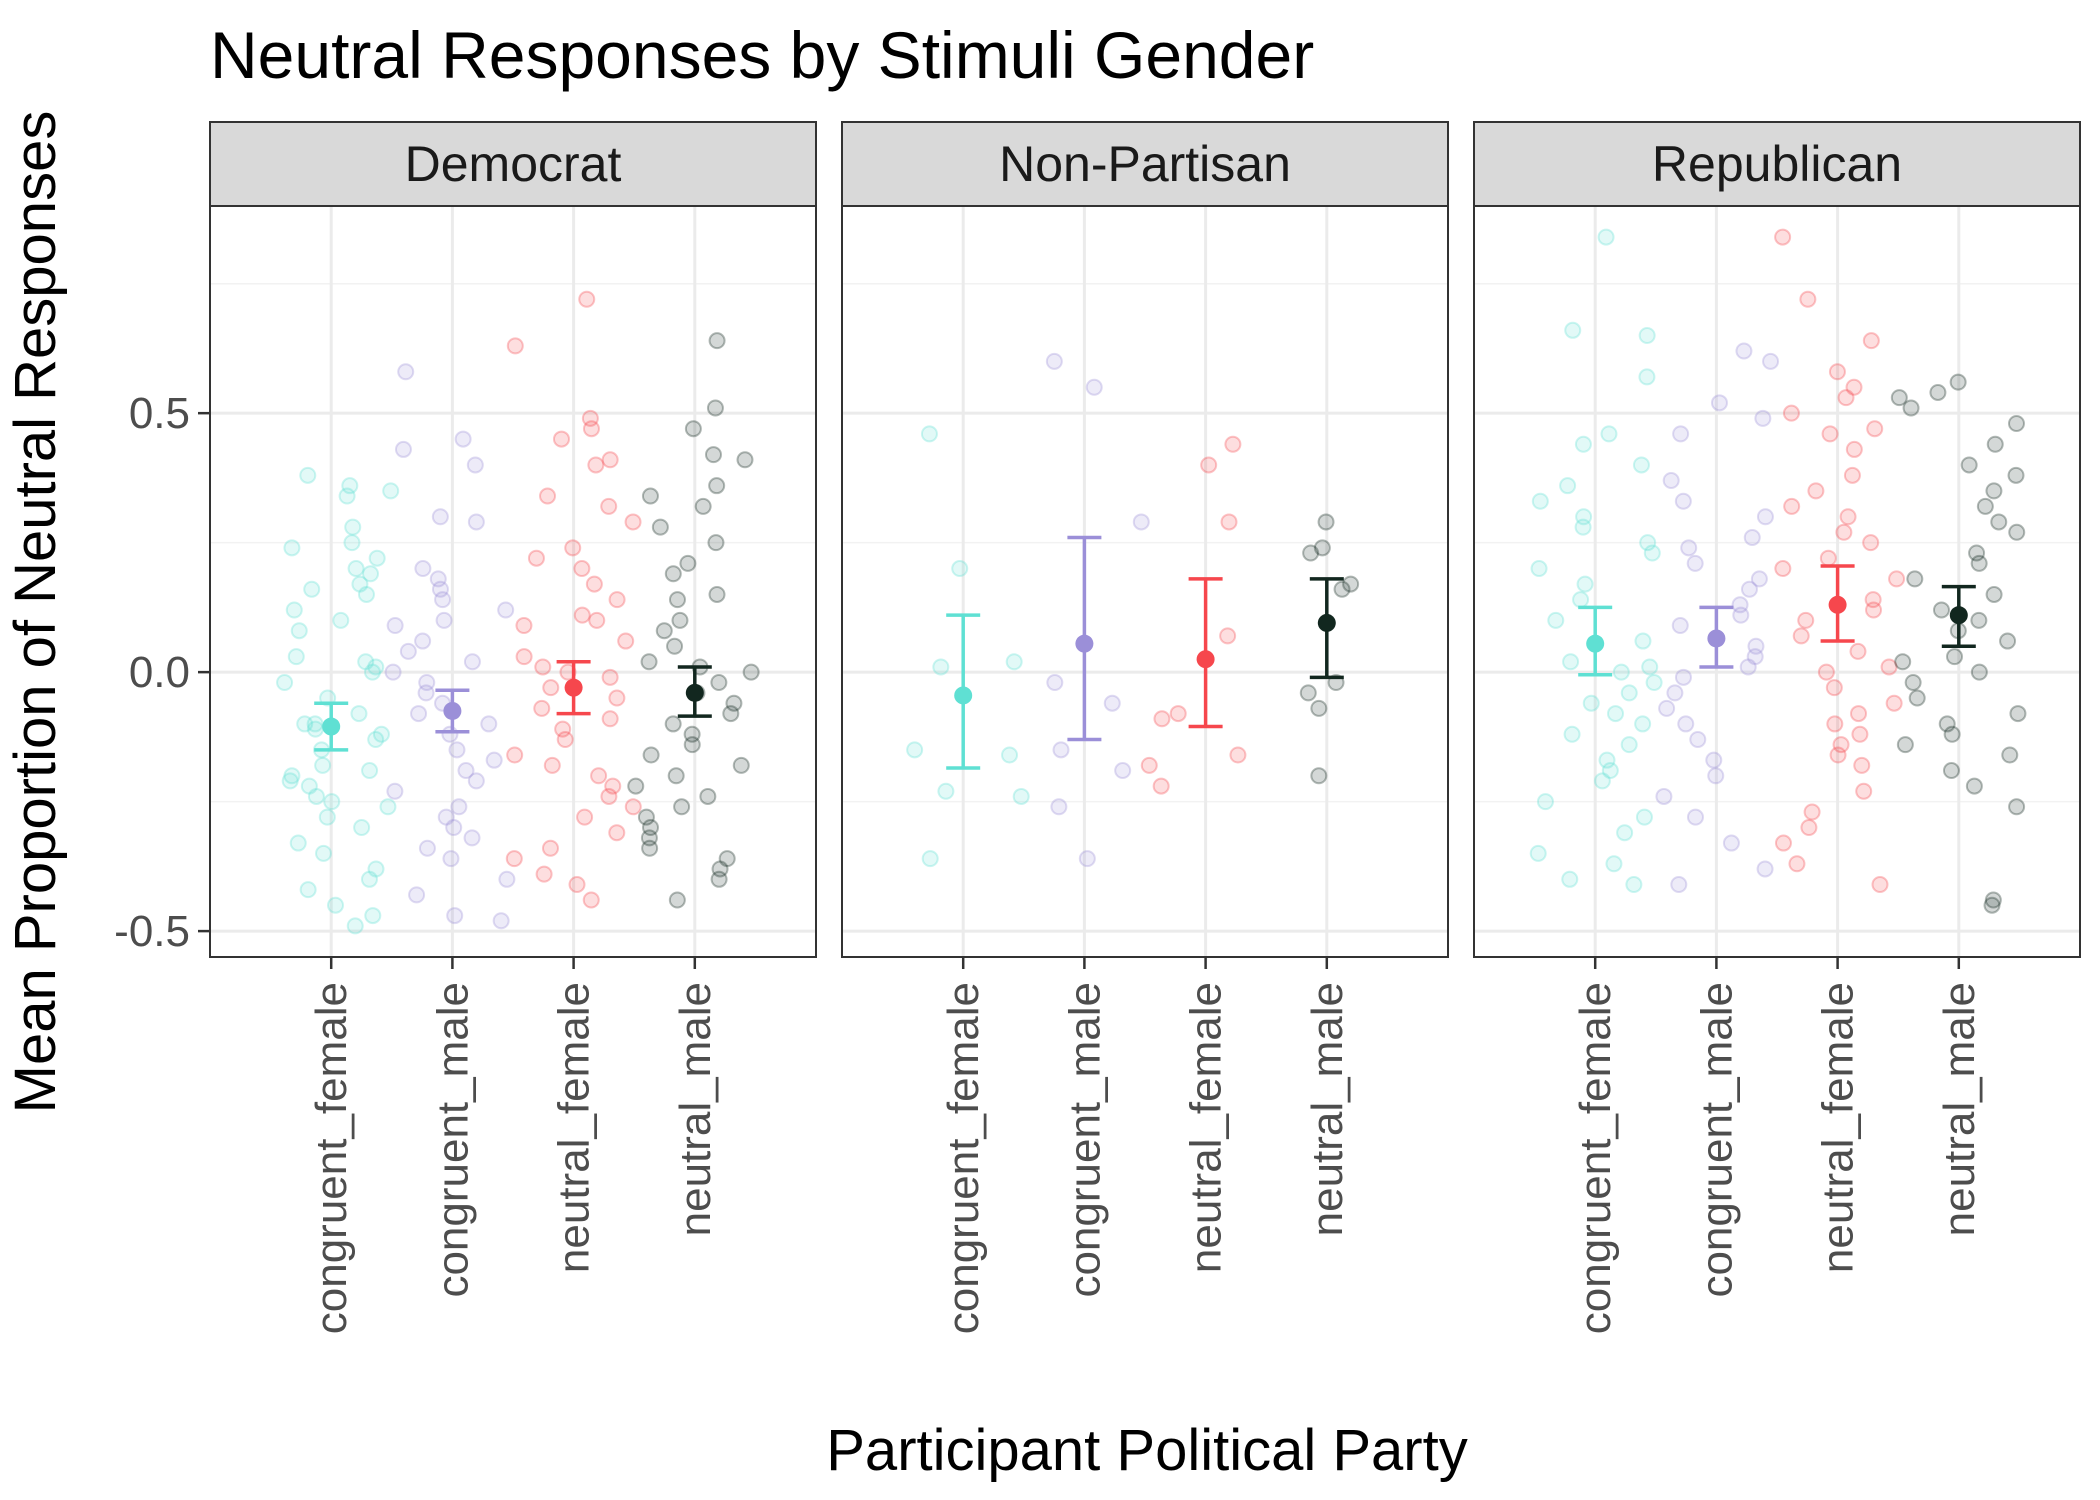  What do you see at coordinates (35, 612) in the screenshot?
I see `y-axis-title: Mean Proportion of Neutral Responses` at bounding box center [35, 612].